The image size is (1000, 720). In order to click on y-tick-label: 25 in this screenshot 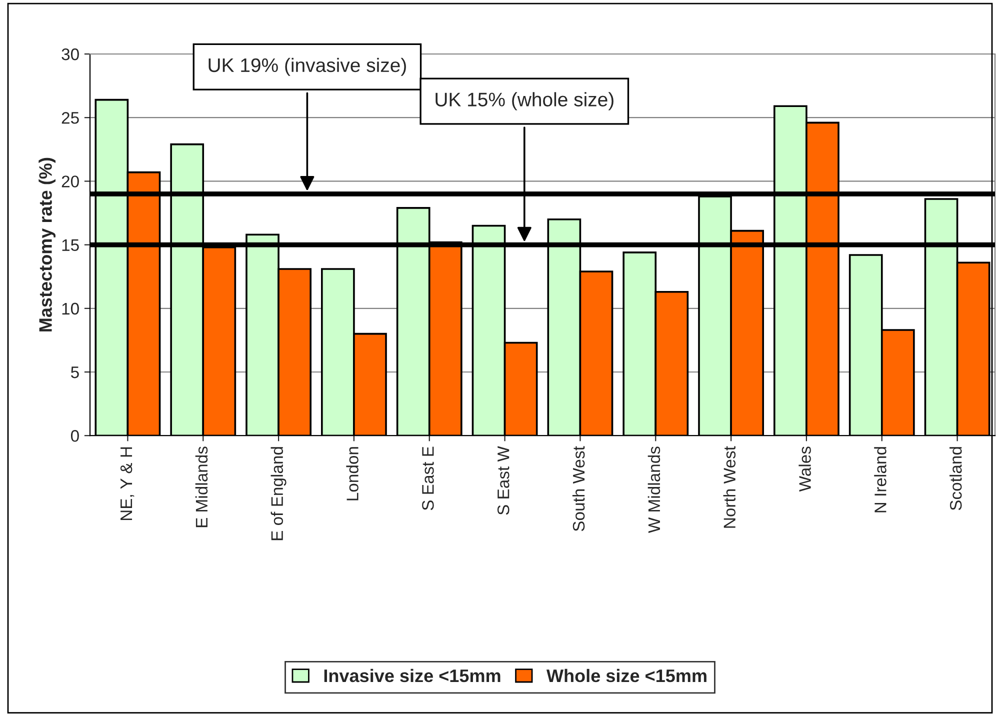, I will do `click(70, 118)`.